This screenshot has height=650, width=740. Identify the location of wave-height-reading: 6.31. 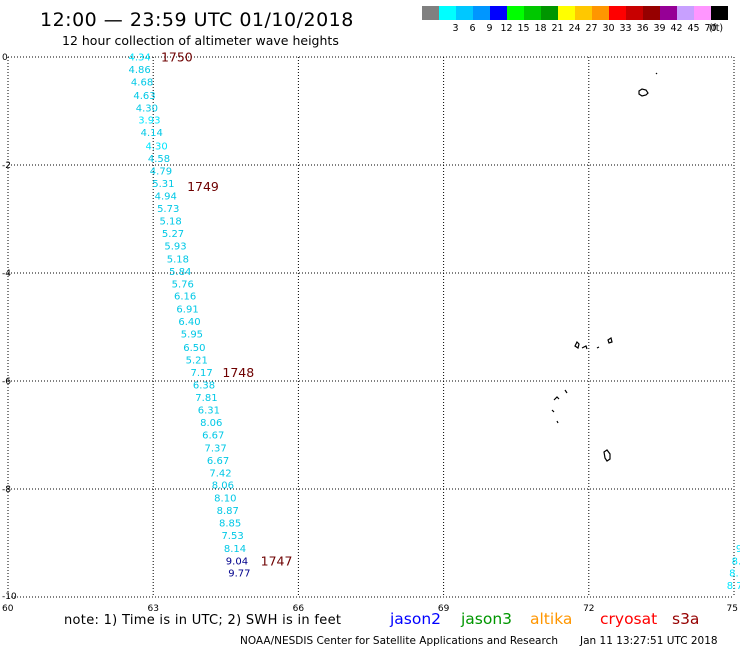
(209, 411).